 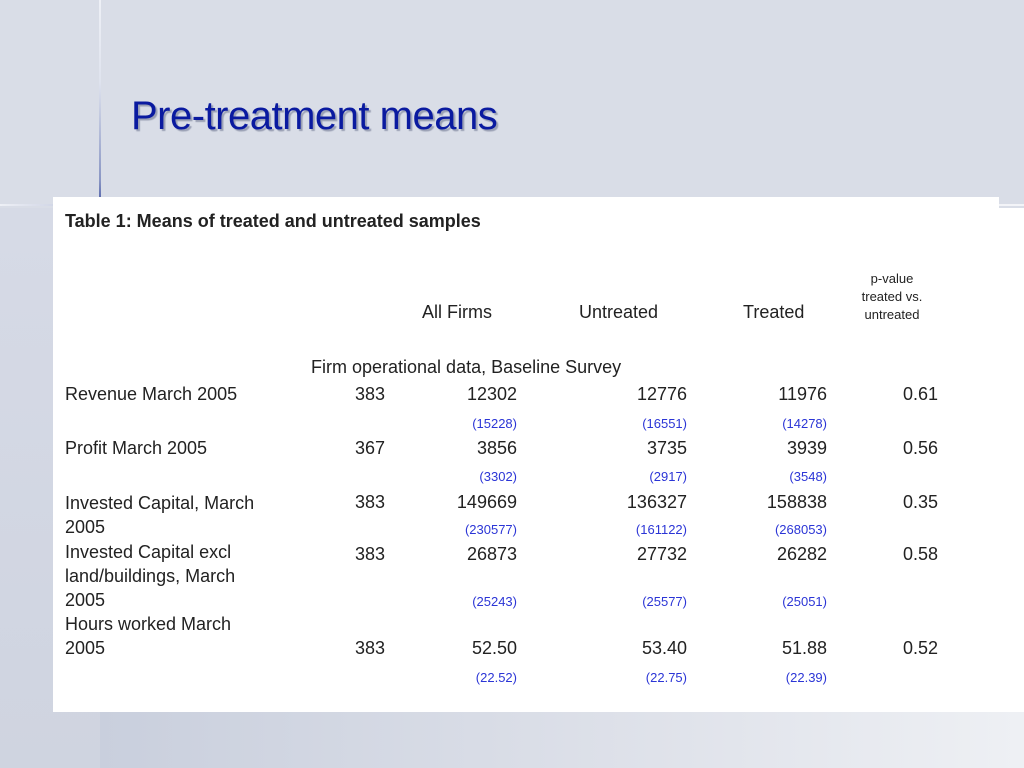 I want to click on cell-sd-treated: (268053), so click(x=800, y=529).